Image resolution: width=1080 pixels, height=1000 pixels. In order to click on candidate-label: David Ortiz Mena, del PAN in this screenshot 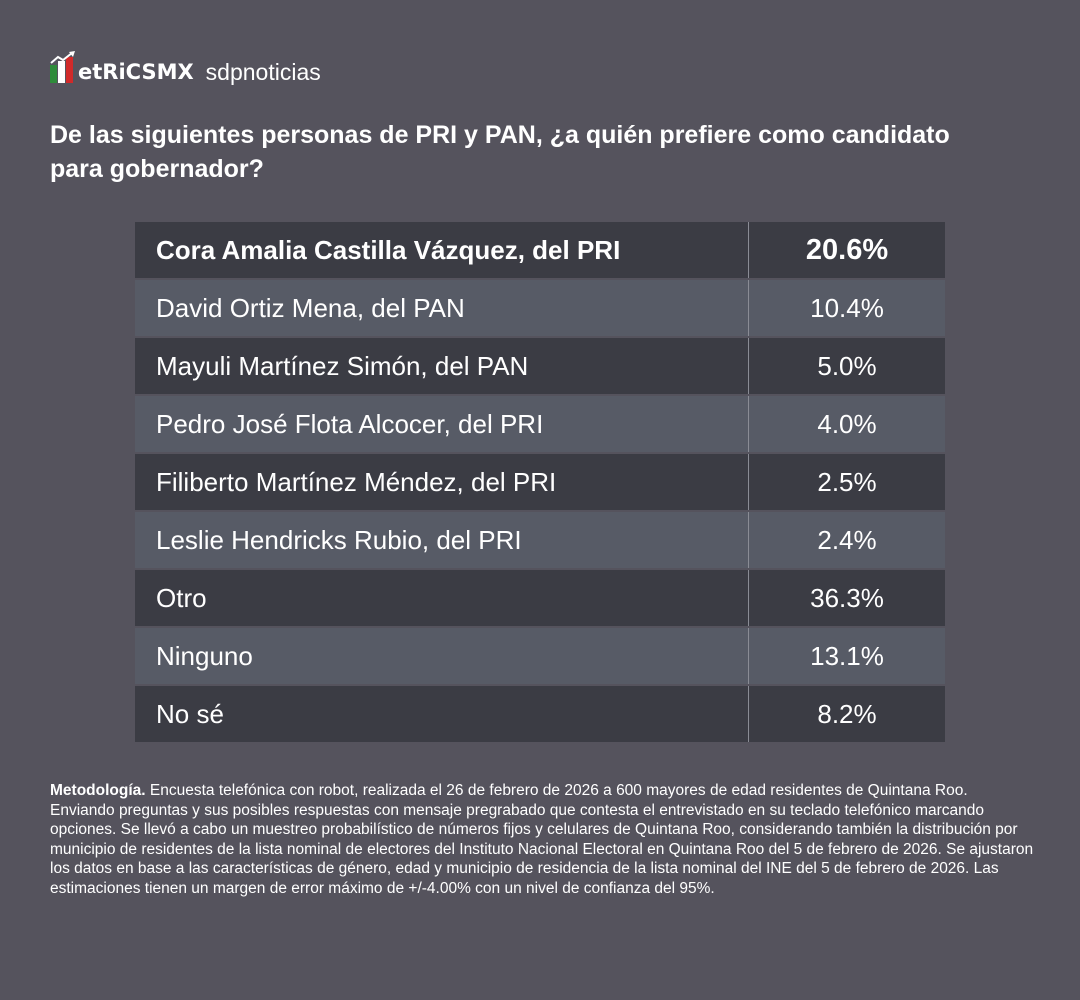, I will do `click(310, 307)`.